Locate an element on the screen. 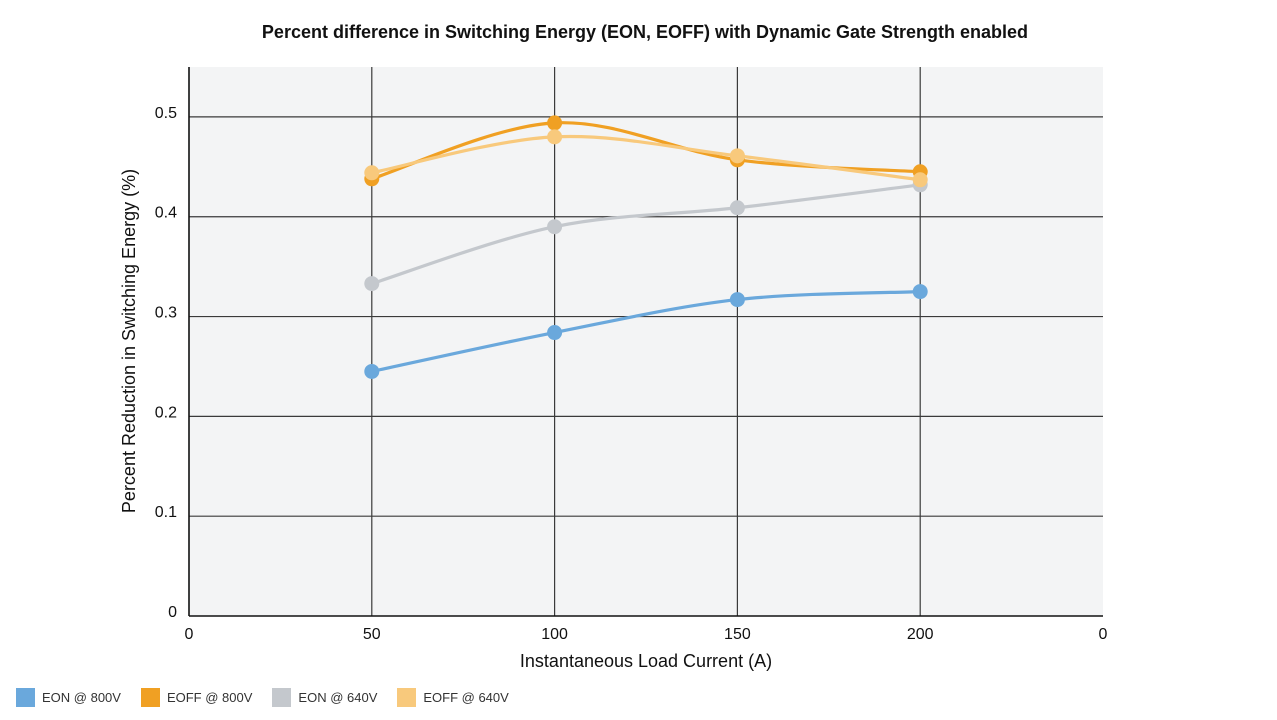 The height and width of the screenshot is (720, 1277). legend-label: EON @ 800V is located at coordinates (81, 697).